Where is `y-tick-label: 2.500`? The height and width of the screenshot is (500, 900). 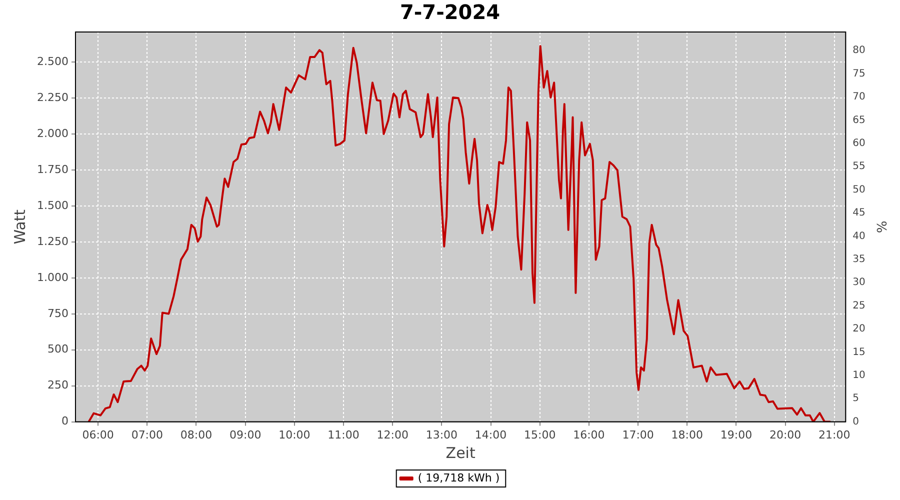
y-tick-label: 2.500 is located at coordinates (52, 61).